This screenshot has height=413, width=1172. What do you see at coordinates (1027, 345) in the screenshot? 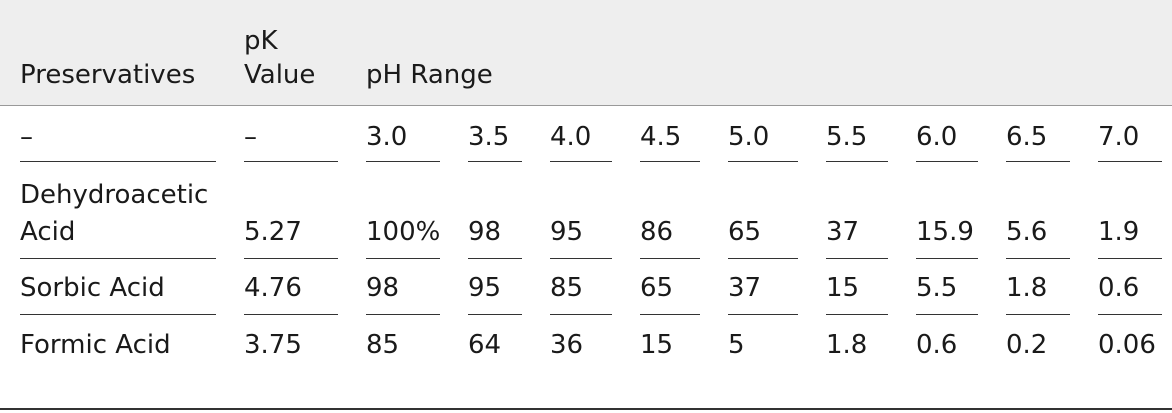
I see `percent-value: 0.2` at bounding box center [1027, 345].